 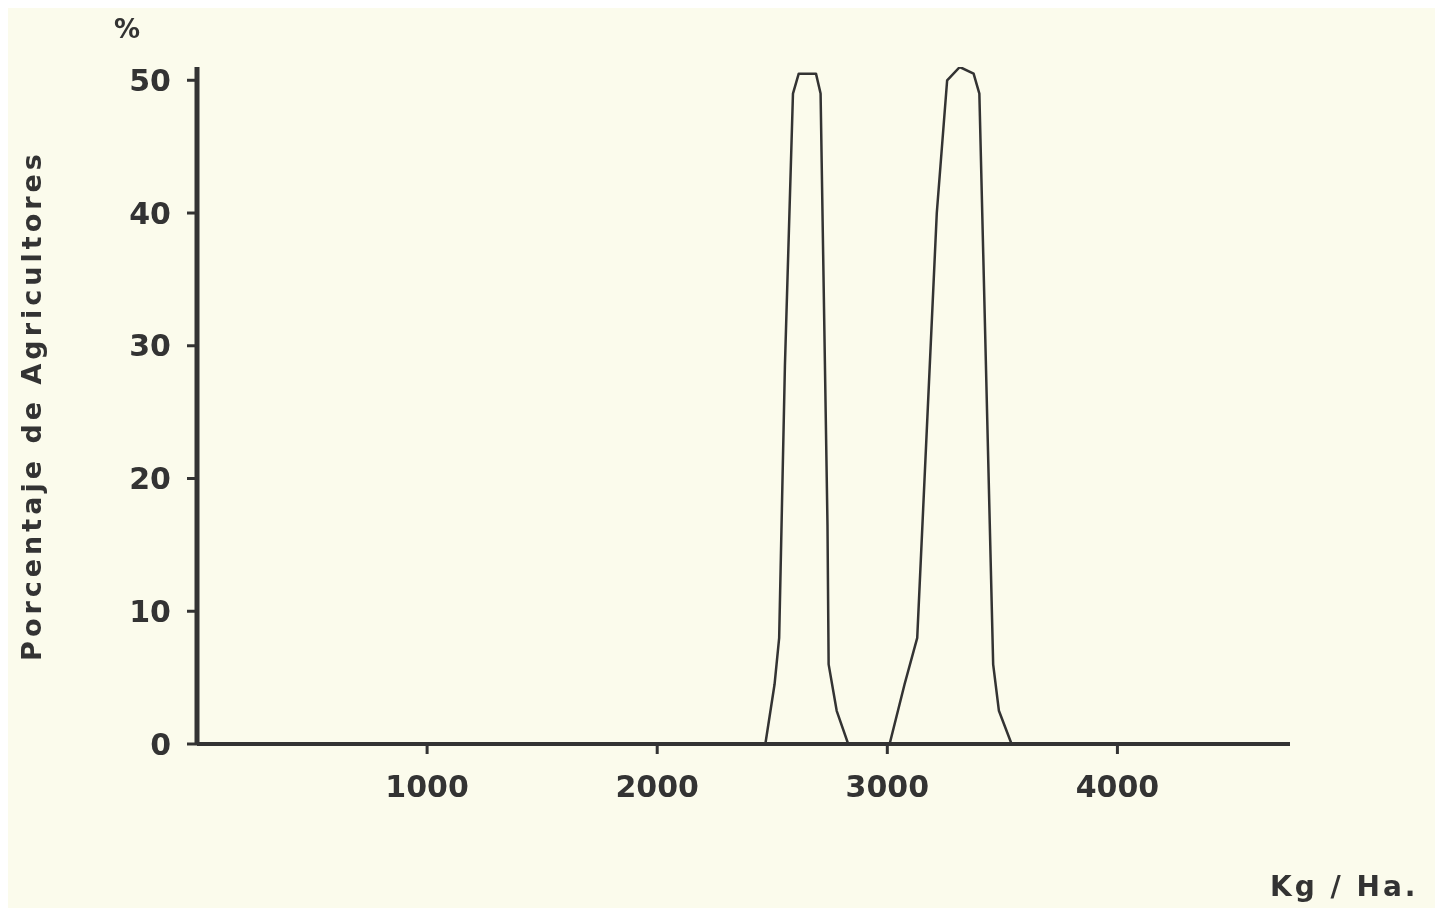 What do you see at coordinates (1117, 787) in the screenshot?
I see `x-tick-label: 4000` at bounding box center [1117, 787].